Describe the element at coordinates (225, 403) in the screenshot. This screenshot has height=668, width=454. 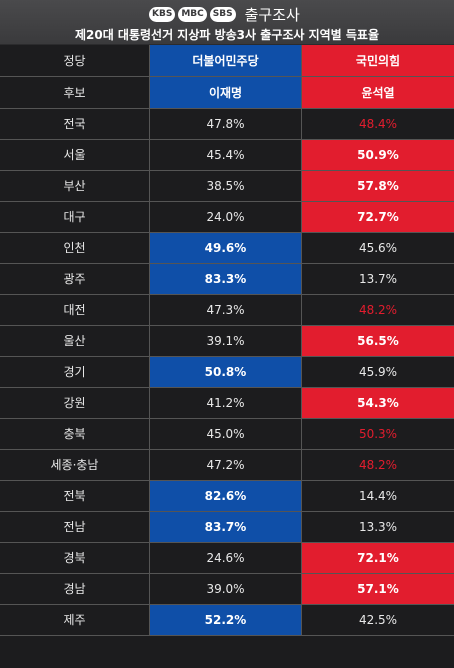
I see `lee-share-cell: 41.2%` at that location.